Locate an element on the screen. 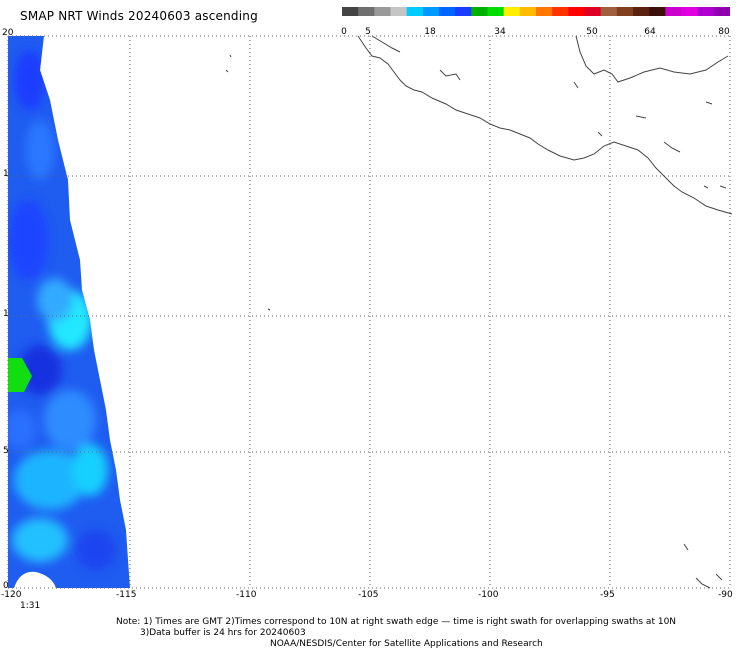 The image size is (740, 650). lon-label-105: -105 is located at coordinates (368, 595).